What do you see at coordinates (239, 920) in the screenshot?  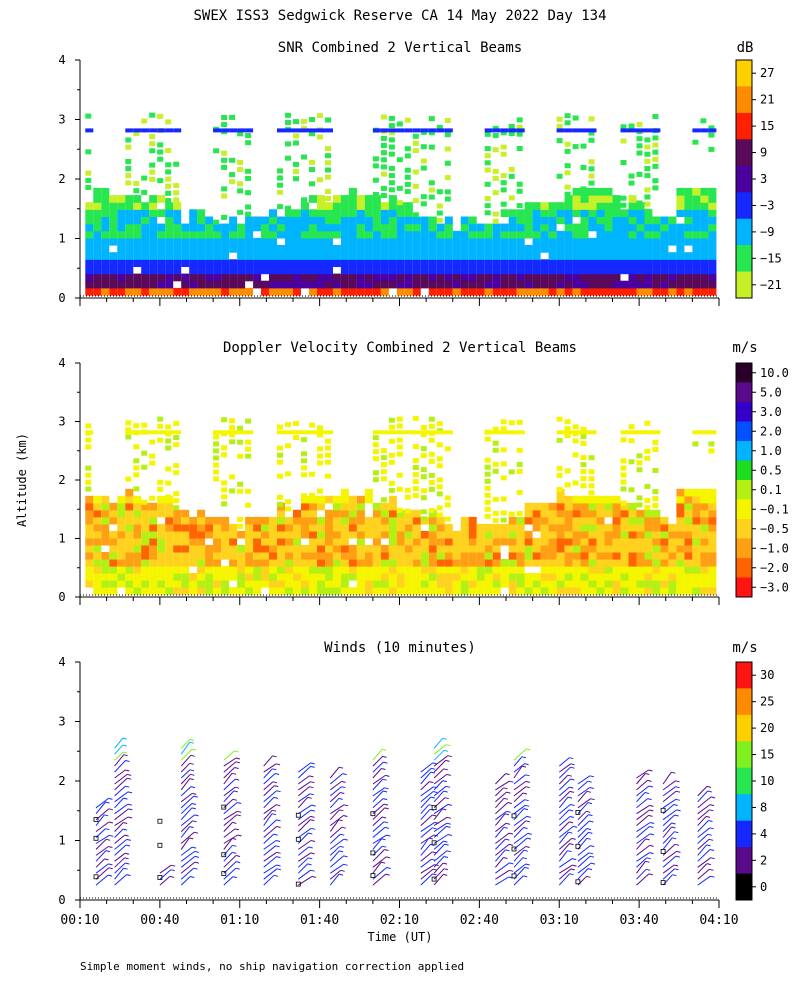 I see `x-tick-label: 01:10` at bounding box center [239, 920].